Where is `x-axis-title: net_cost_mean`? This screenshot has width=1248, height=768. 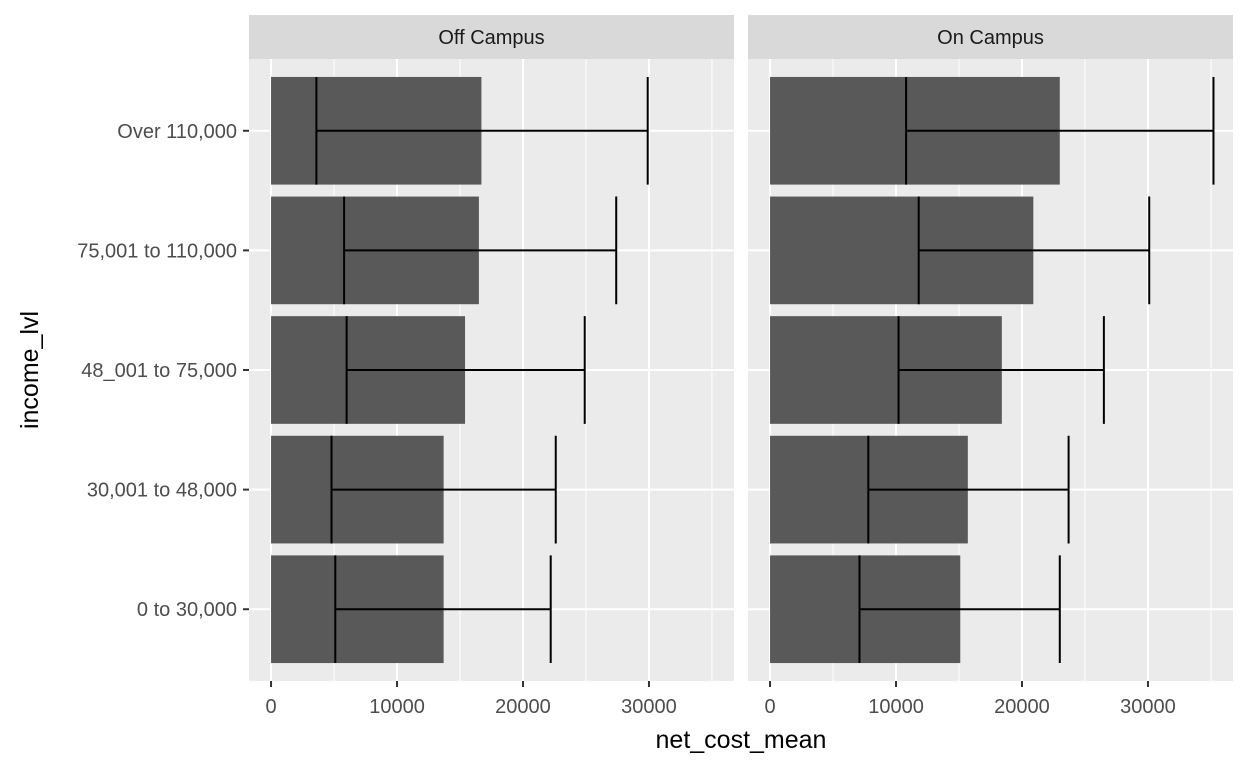
x-axis-title: net_cost_mean is located at coordinates (741, 740).